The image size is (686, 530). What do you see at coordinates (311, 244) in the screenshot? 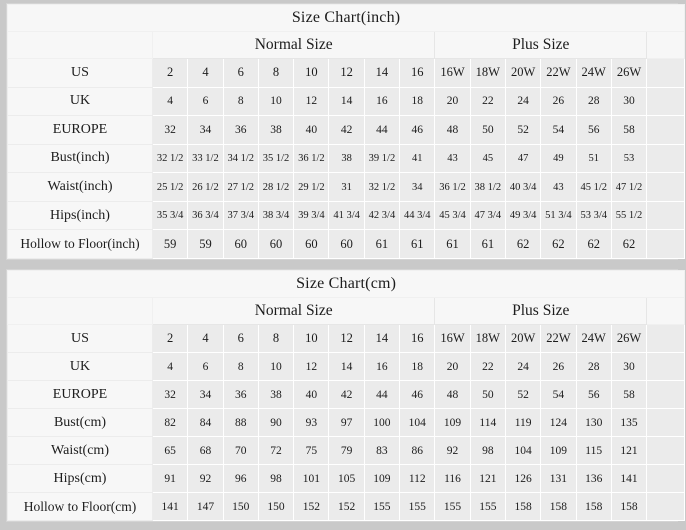
I see `cell: 60` at bounding box center [311, 244].